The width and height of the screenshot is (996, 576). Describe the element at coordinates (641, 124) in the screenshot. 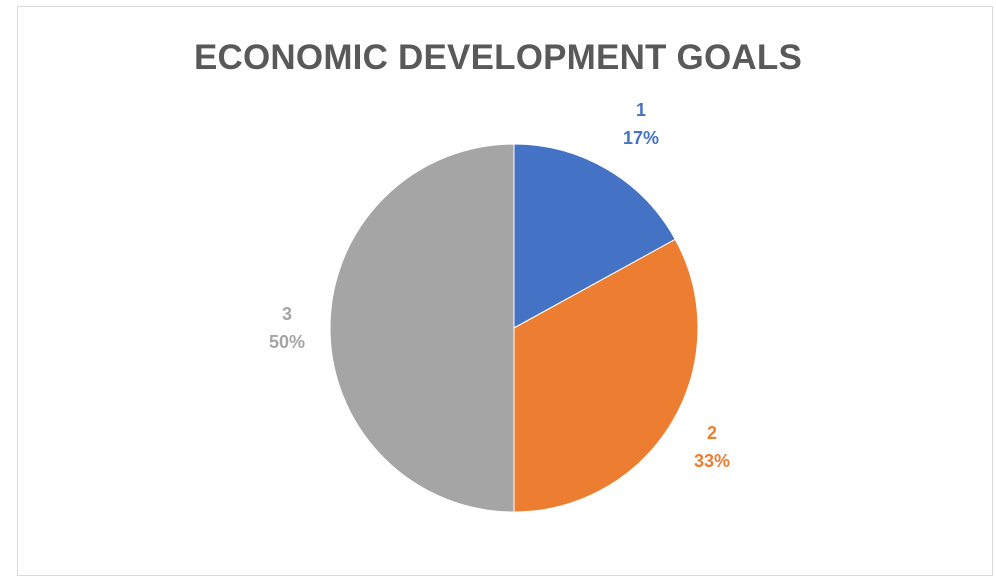

I see `data-label-slice-1: 1 17%` at that location.